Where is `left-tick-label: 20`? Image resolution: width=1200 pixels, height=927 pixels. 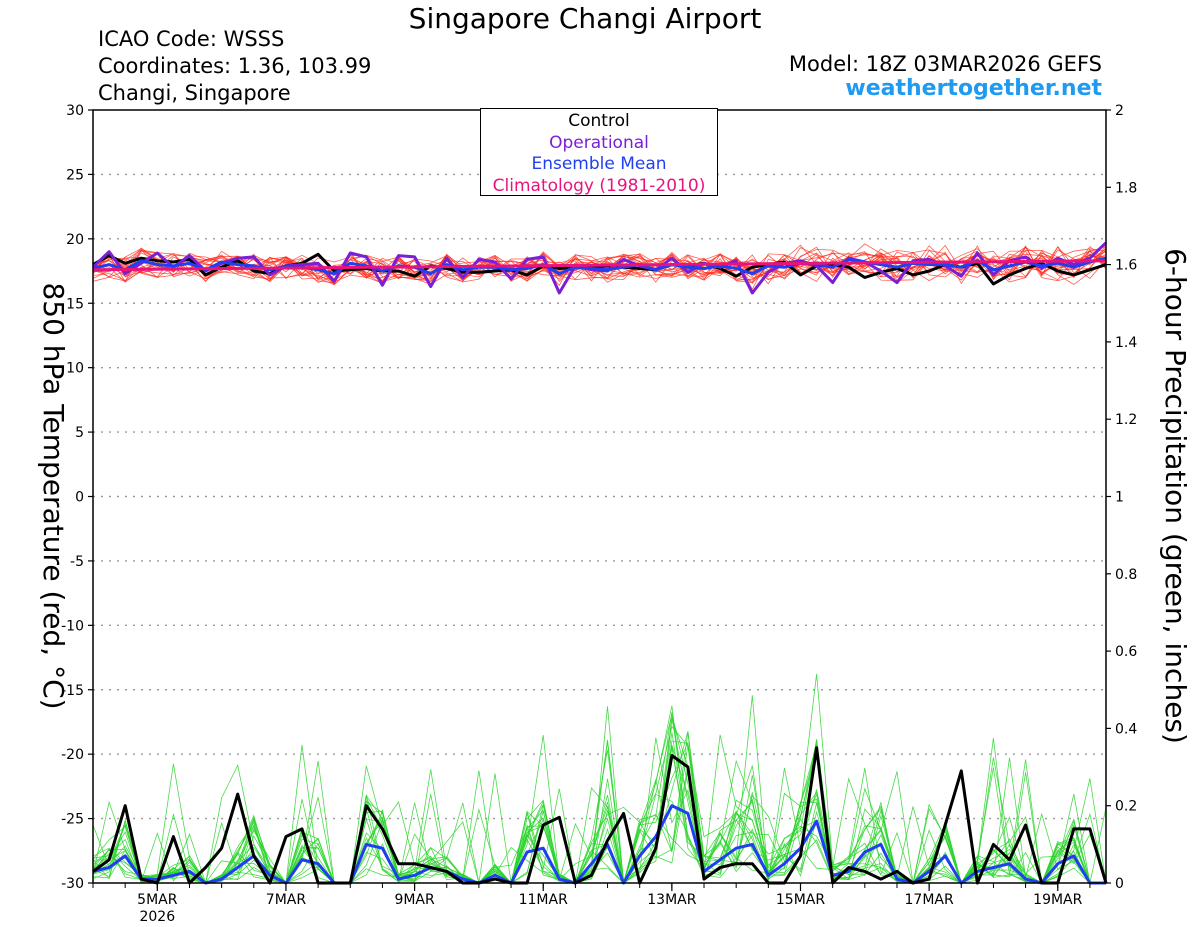
left-tick-label: 20 is located at coordinates (75, 240).